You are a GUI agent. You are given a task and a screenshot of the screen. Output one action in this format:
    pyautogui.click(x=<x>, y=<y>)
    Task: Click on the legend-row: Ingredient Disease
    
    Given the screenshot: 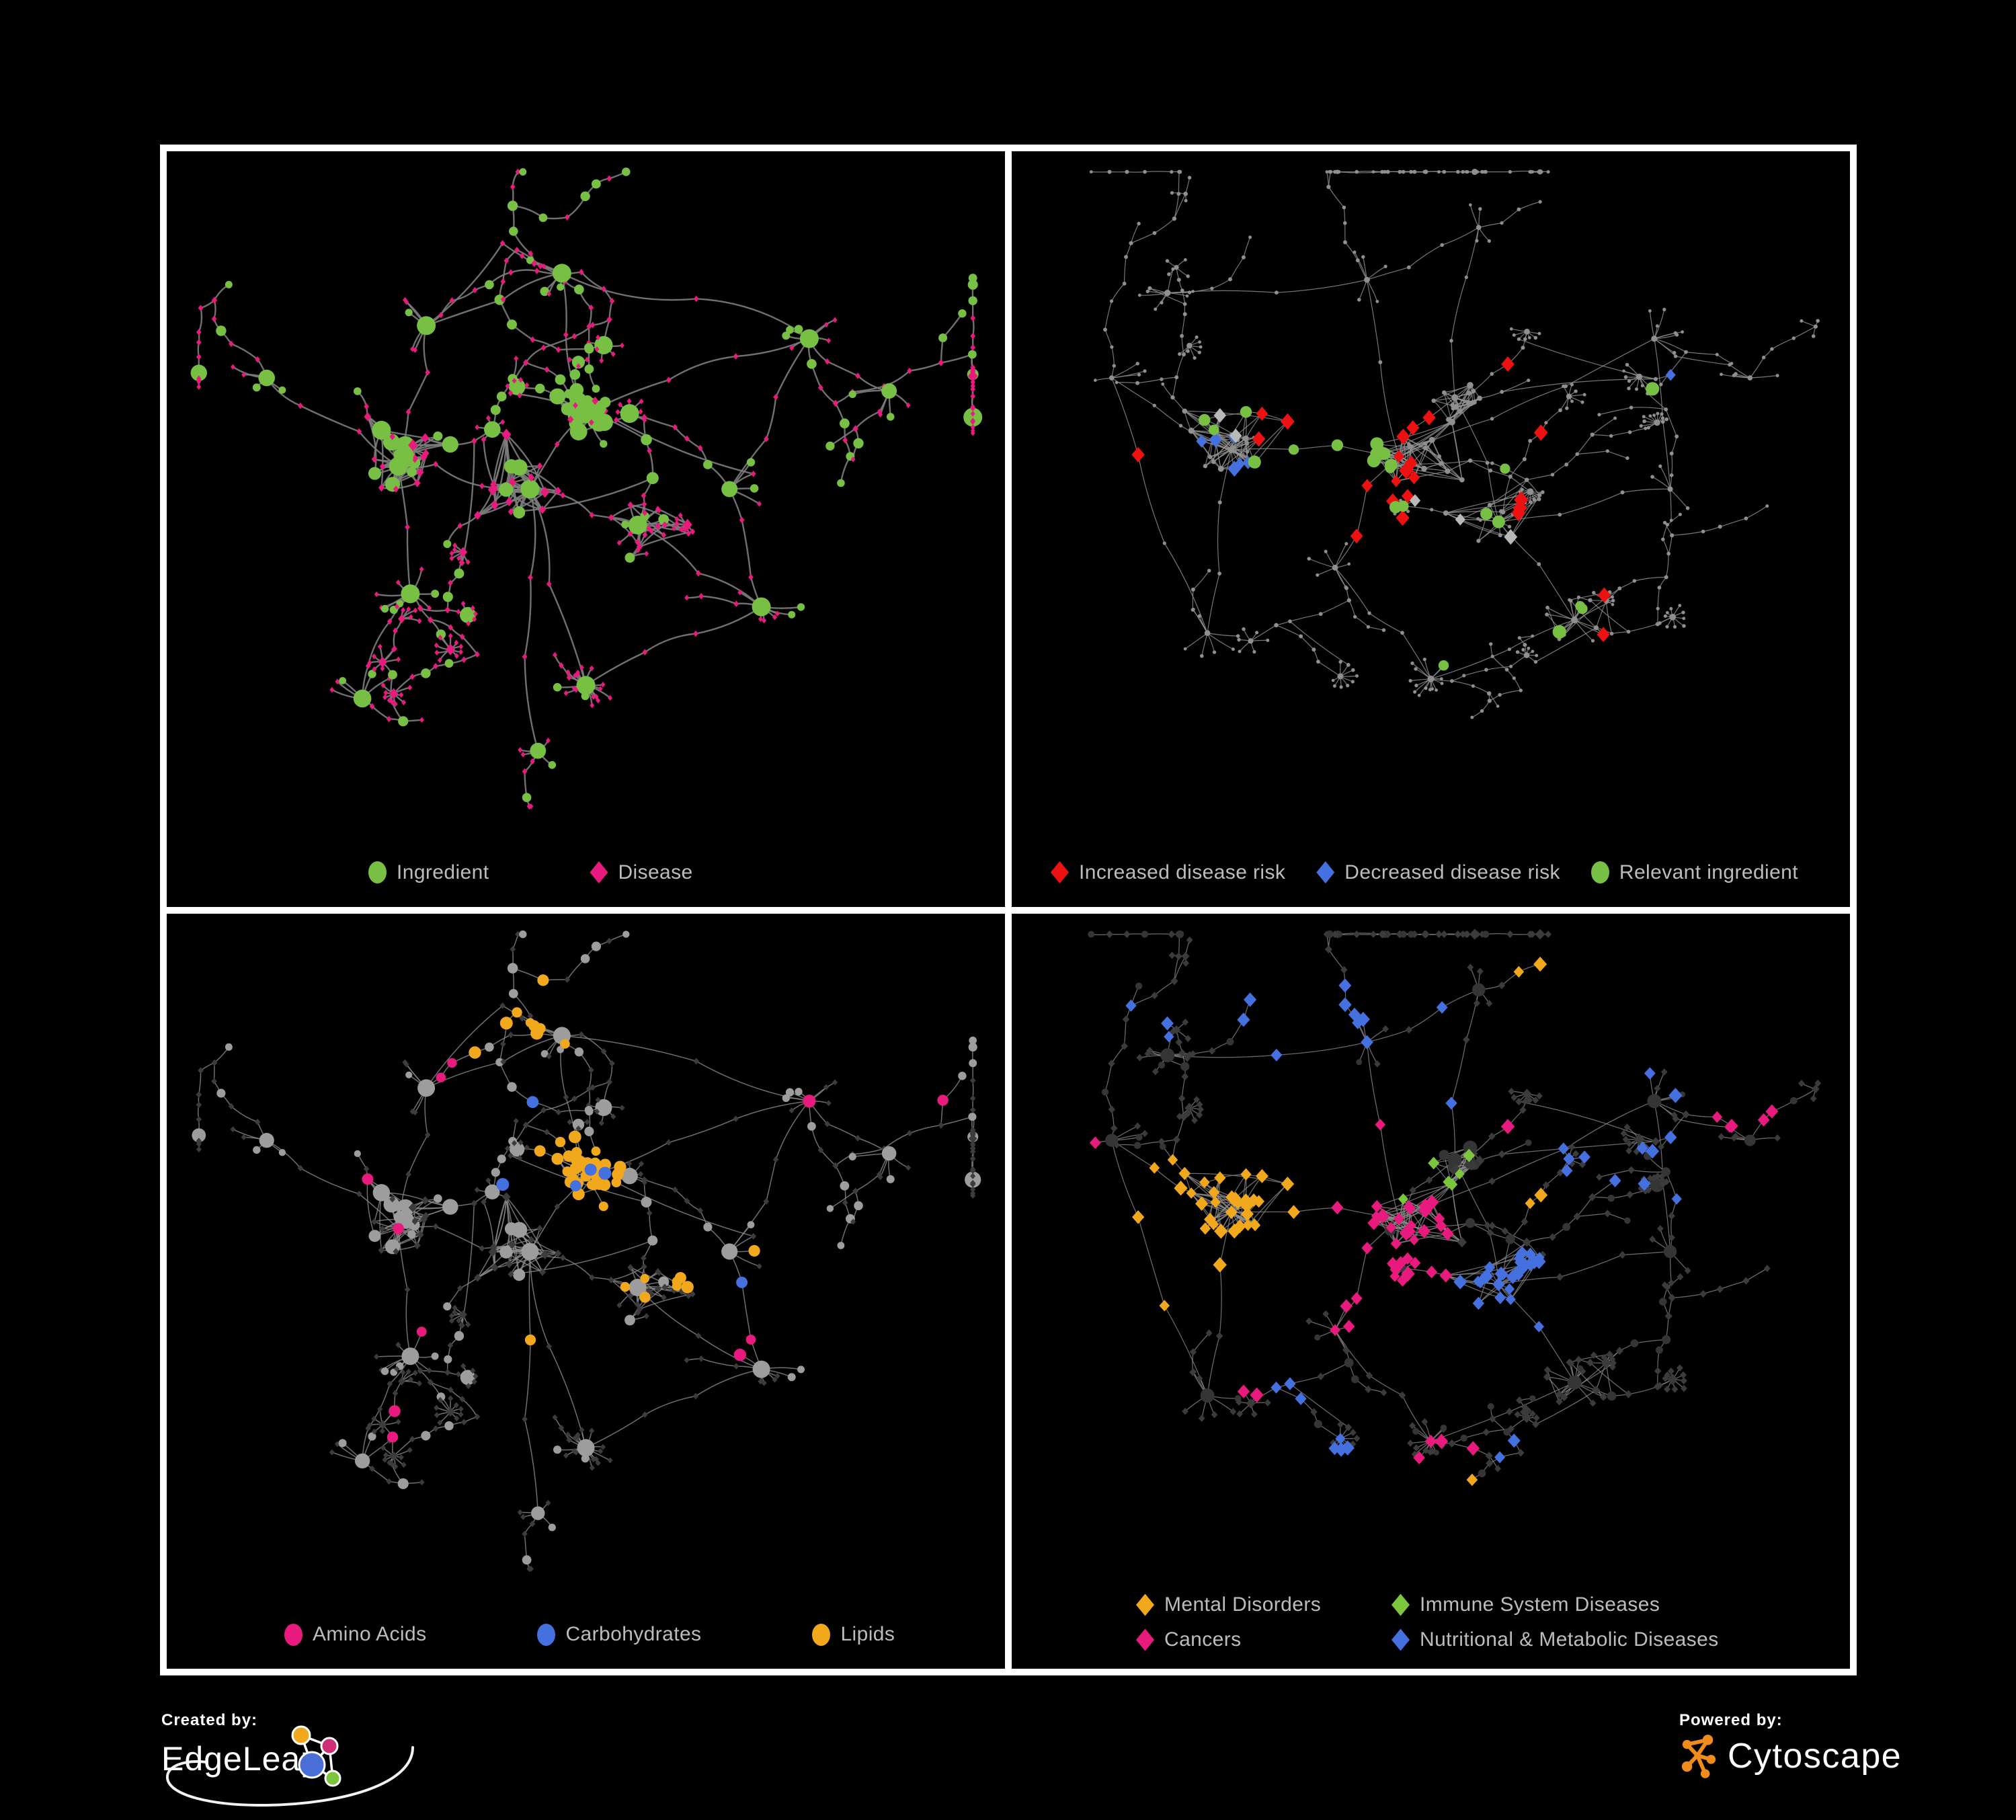 What is the action you would take?
    pyautogui.click(x=530, y=872)
    